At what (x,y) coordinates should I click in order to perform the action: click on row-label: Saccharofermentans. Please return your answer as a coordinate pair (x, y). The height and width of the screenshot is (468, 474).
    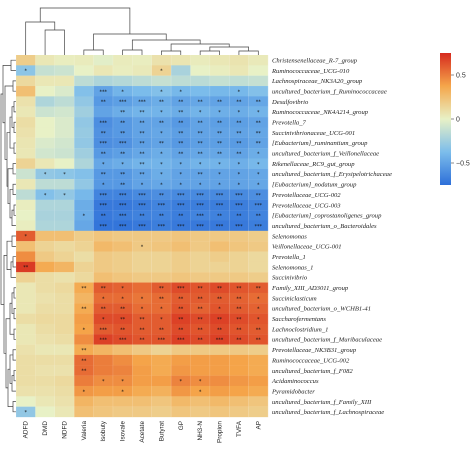
    Looking at the image, I should click on (299, 319).